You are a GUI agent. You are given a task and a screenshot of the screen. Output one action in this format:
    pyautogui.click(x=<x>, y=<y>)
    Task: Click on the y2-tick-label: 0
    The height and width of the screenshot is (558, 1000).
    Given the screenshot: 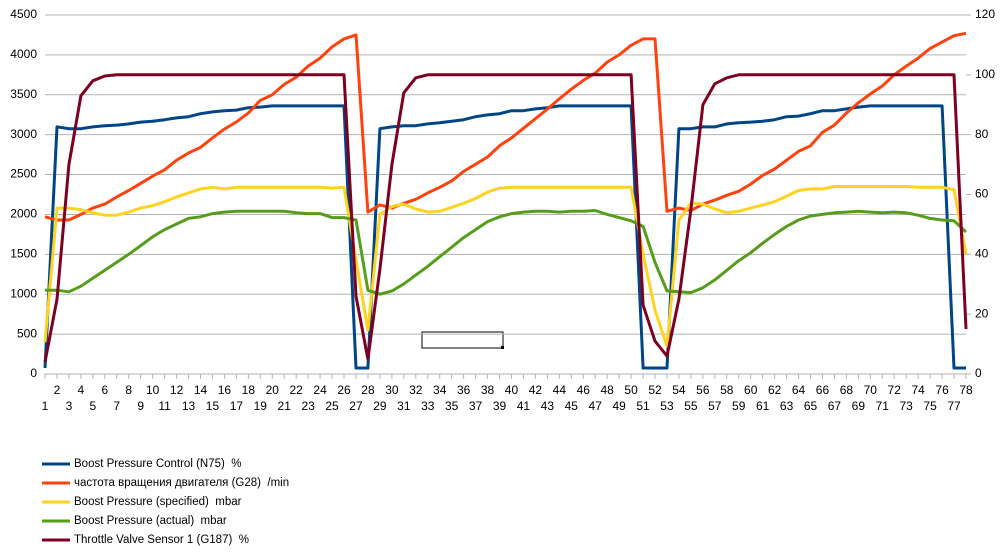 What is the action you would take?
    pyautogui.click(x=978, y=373)
    